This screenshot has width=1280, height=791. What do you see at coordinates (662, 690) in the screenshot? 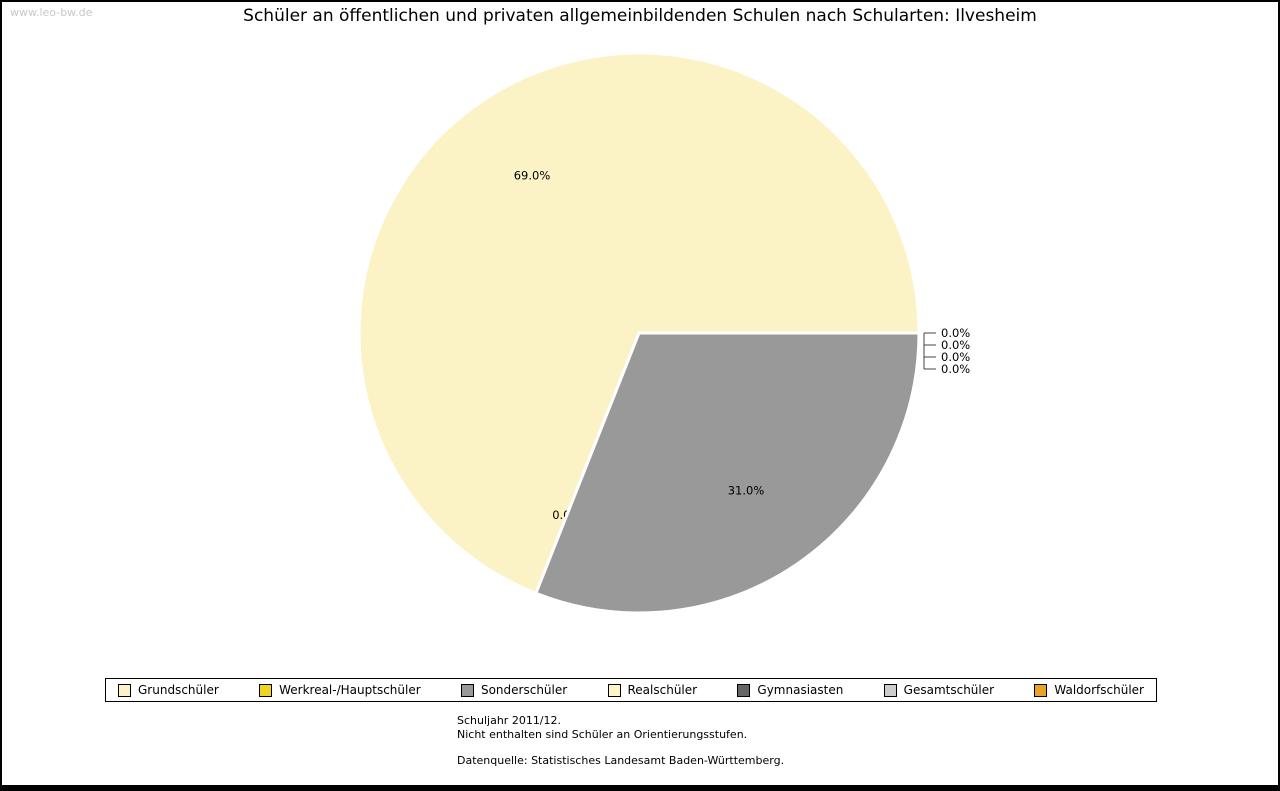
I see `legend-label: Realschüler` at bounding box center [662, 690].